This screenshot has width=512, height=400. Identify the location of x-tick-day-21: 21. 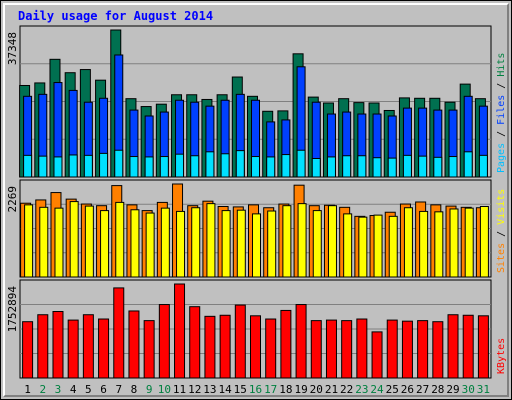
(331, 389).